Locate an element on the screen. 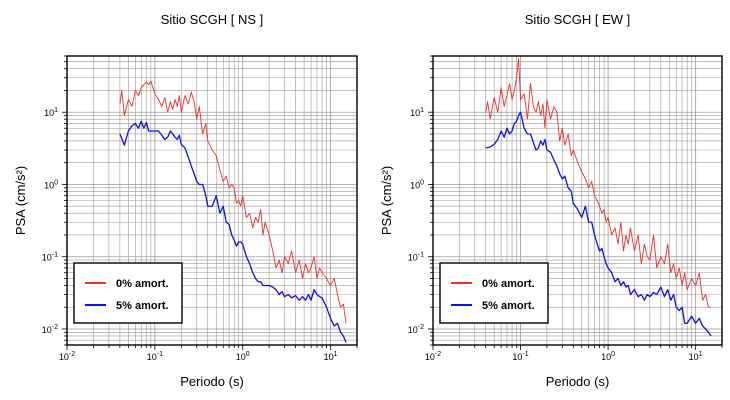 Image resolution: width=730 pixels, height=400 pixels. chart-title: Sitio SCGH [ NS ] is located at coordinates (212, 19).